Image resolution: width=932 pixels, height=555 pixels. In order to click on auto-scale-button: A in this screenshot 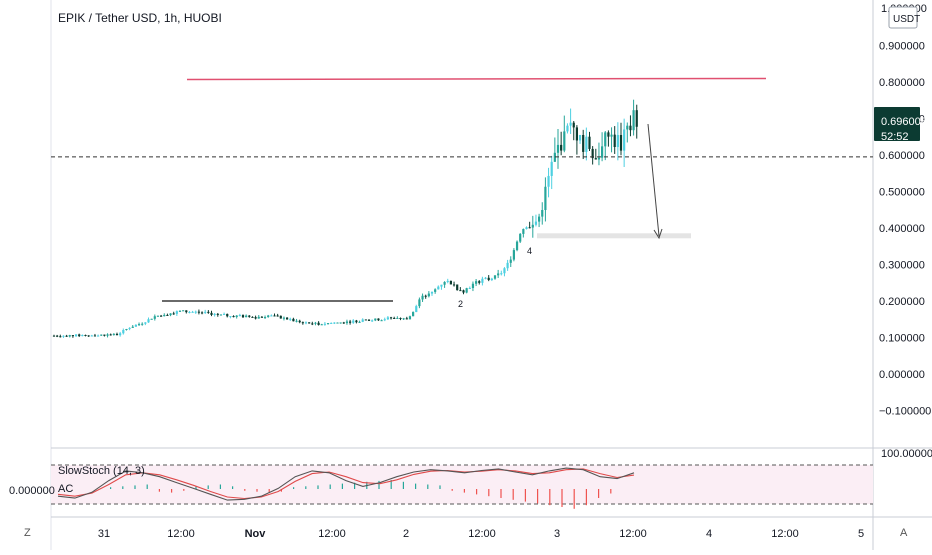, I will do `click(904, 533)`.